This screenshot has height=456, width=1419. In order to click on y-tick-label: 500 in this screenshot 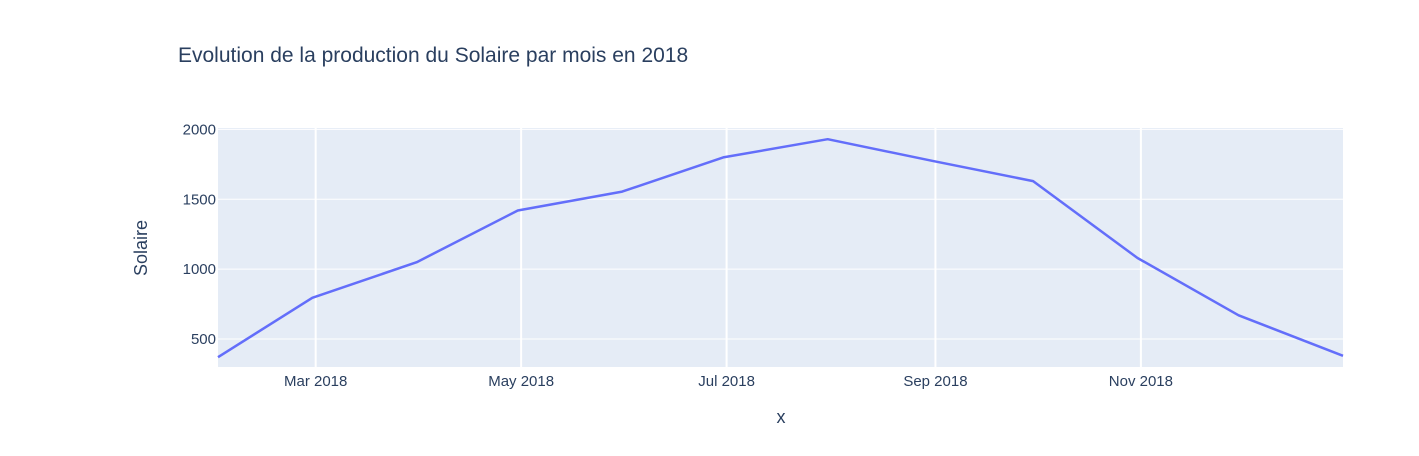, I will do `click(203, 339)`.